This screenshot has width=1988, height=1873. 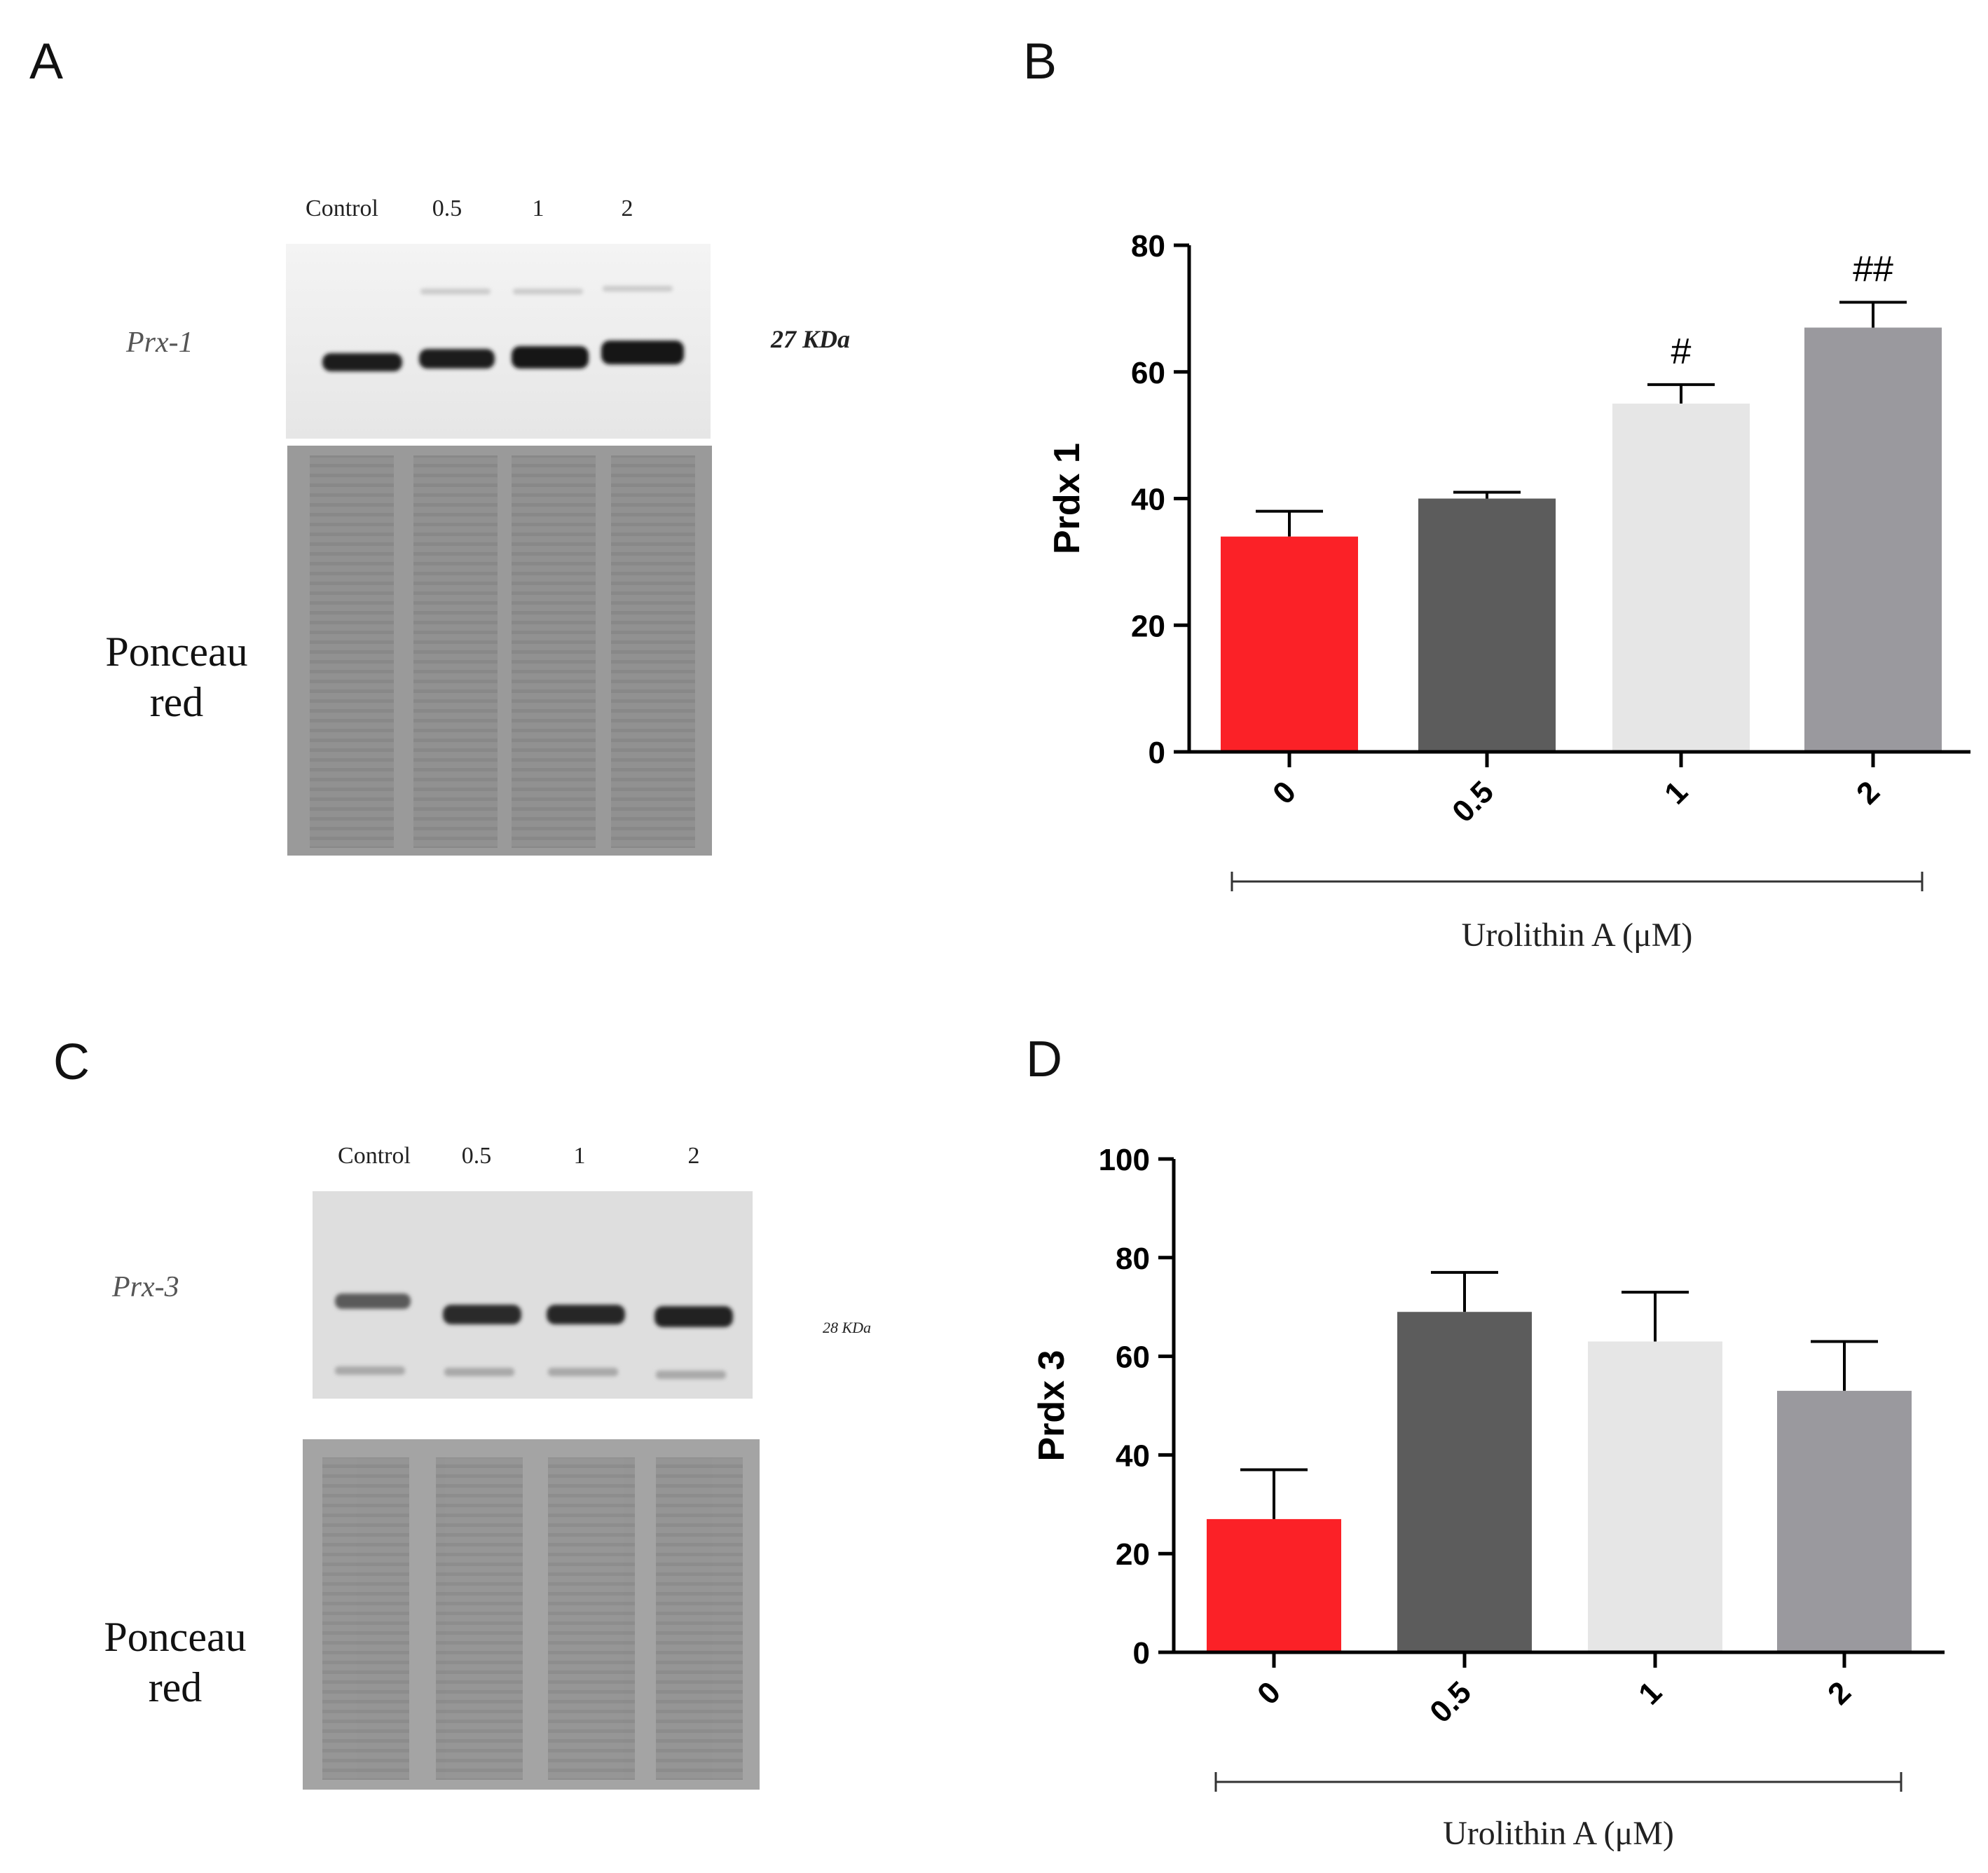 What do you see at coordinates (500, 651) in the screenshot?
I see `panel-a-ponceau-stain` at bounding box center [500, 651].